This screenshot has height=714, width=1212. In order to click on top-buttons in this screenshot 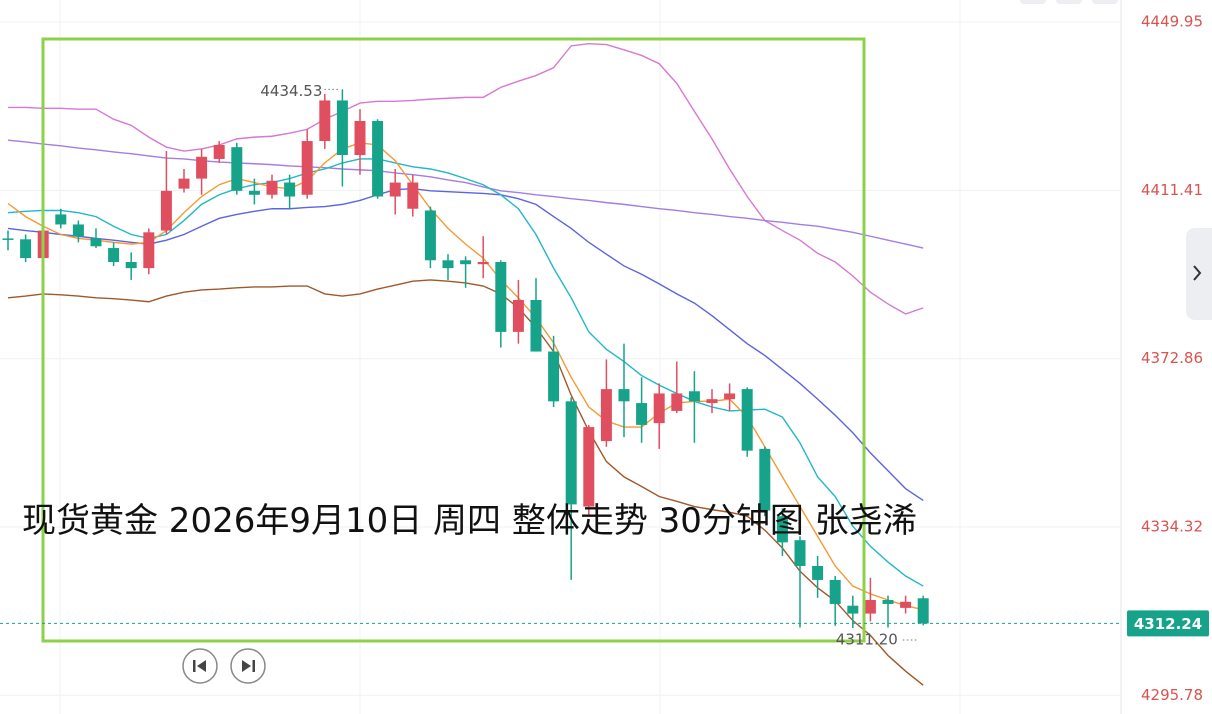, I will do `click(1069, 2)`.